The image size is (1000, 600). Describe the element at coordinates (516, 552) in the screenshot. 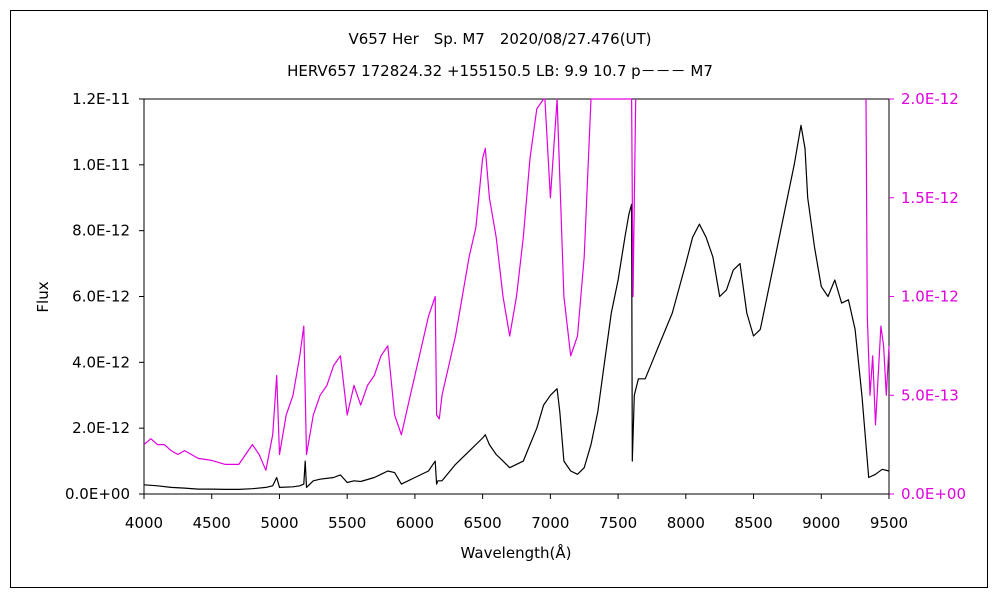

I see `x-axis-label: Wavelength(Å)` at that location.